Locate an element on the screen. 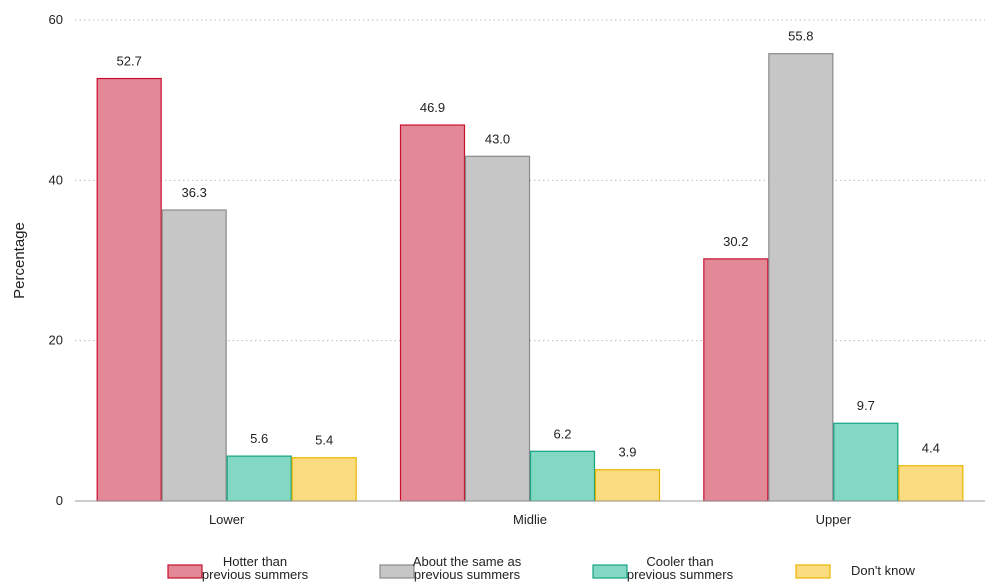 Image resolution: width=1005 pixels, height=585 pixels. bar-value-label: 9.7 is located at coordinates (866, 405).